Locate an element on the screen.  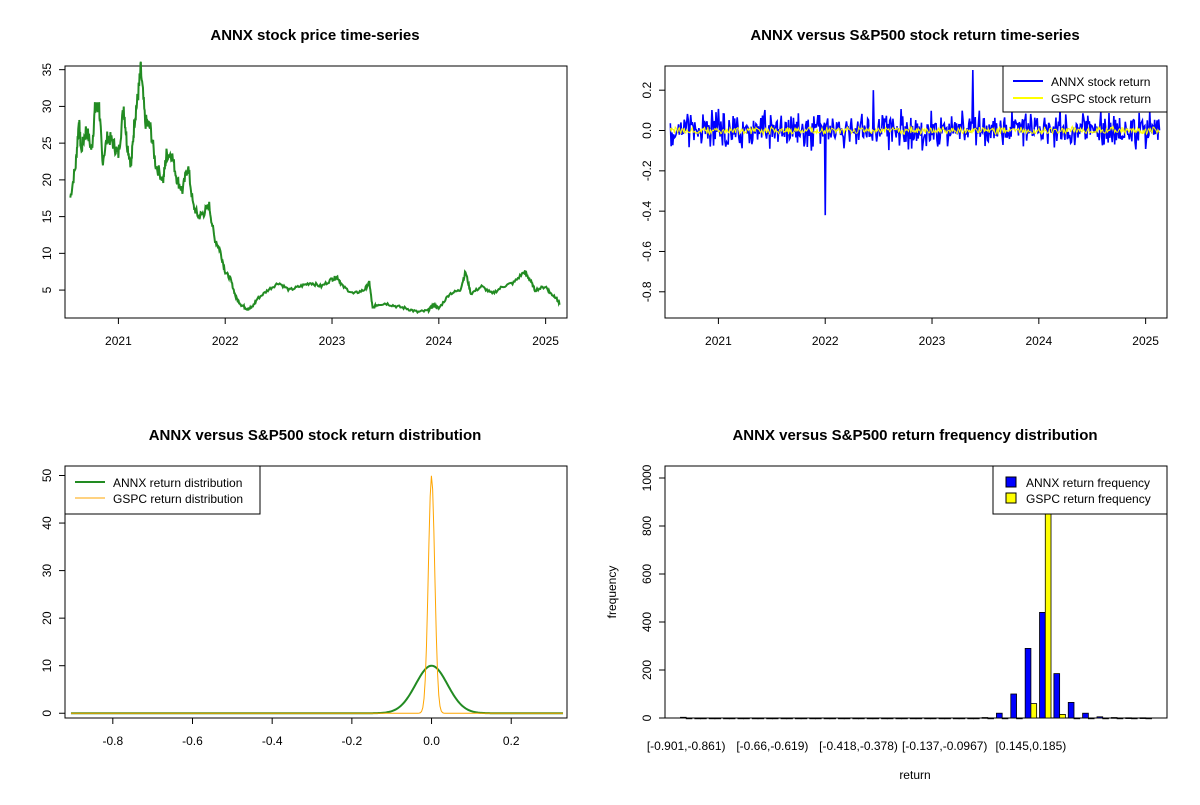
y-tick-label: 35 is located at coordinates (47, 70).